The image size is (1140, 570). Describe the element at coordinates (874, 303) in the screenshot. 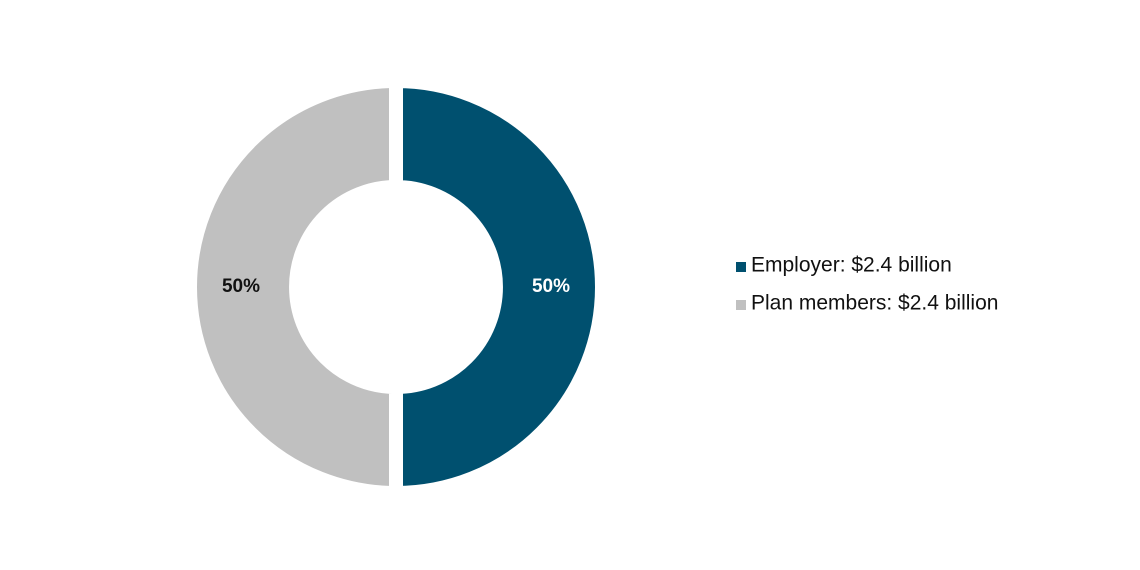

I see `legend-label: Plan members: $2.4 billion` at that location.